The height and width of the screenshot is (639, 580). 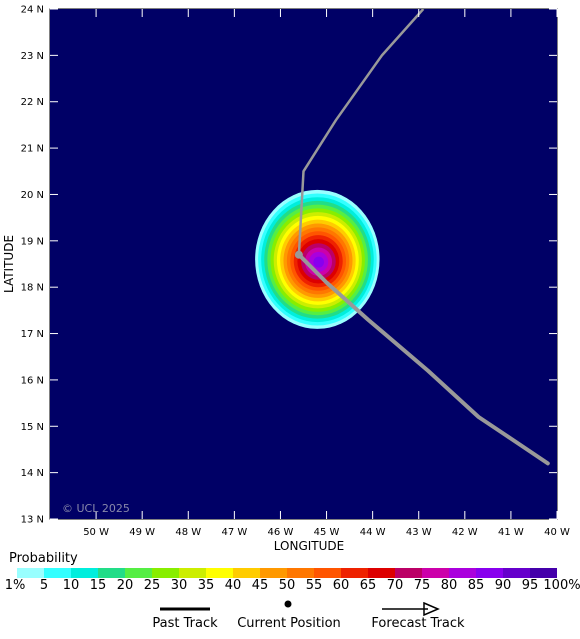 I want to click on current-position-marker, so click(x=298, y=254).